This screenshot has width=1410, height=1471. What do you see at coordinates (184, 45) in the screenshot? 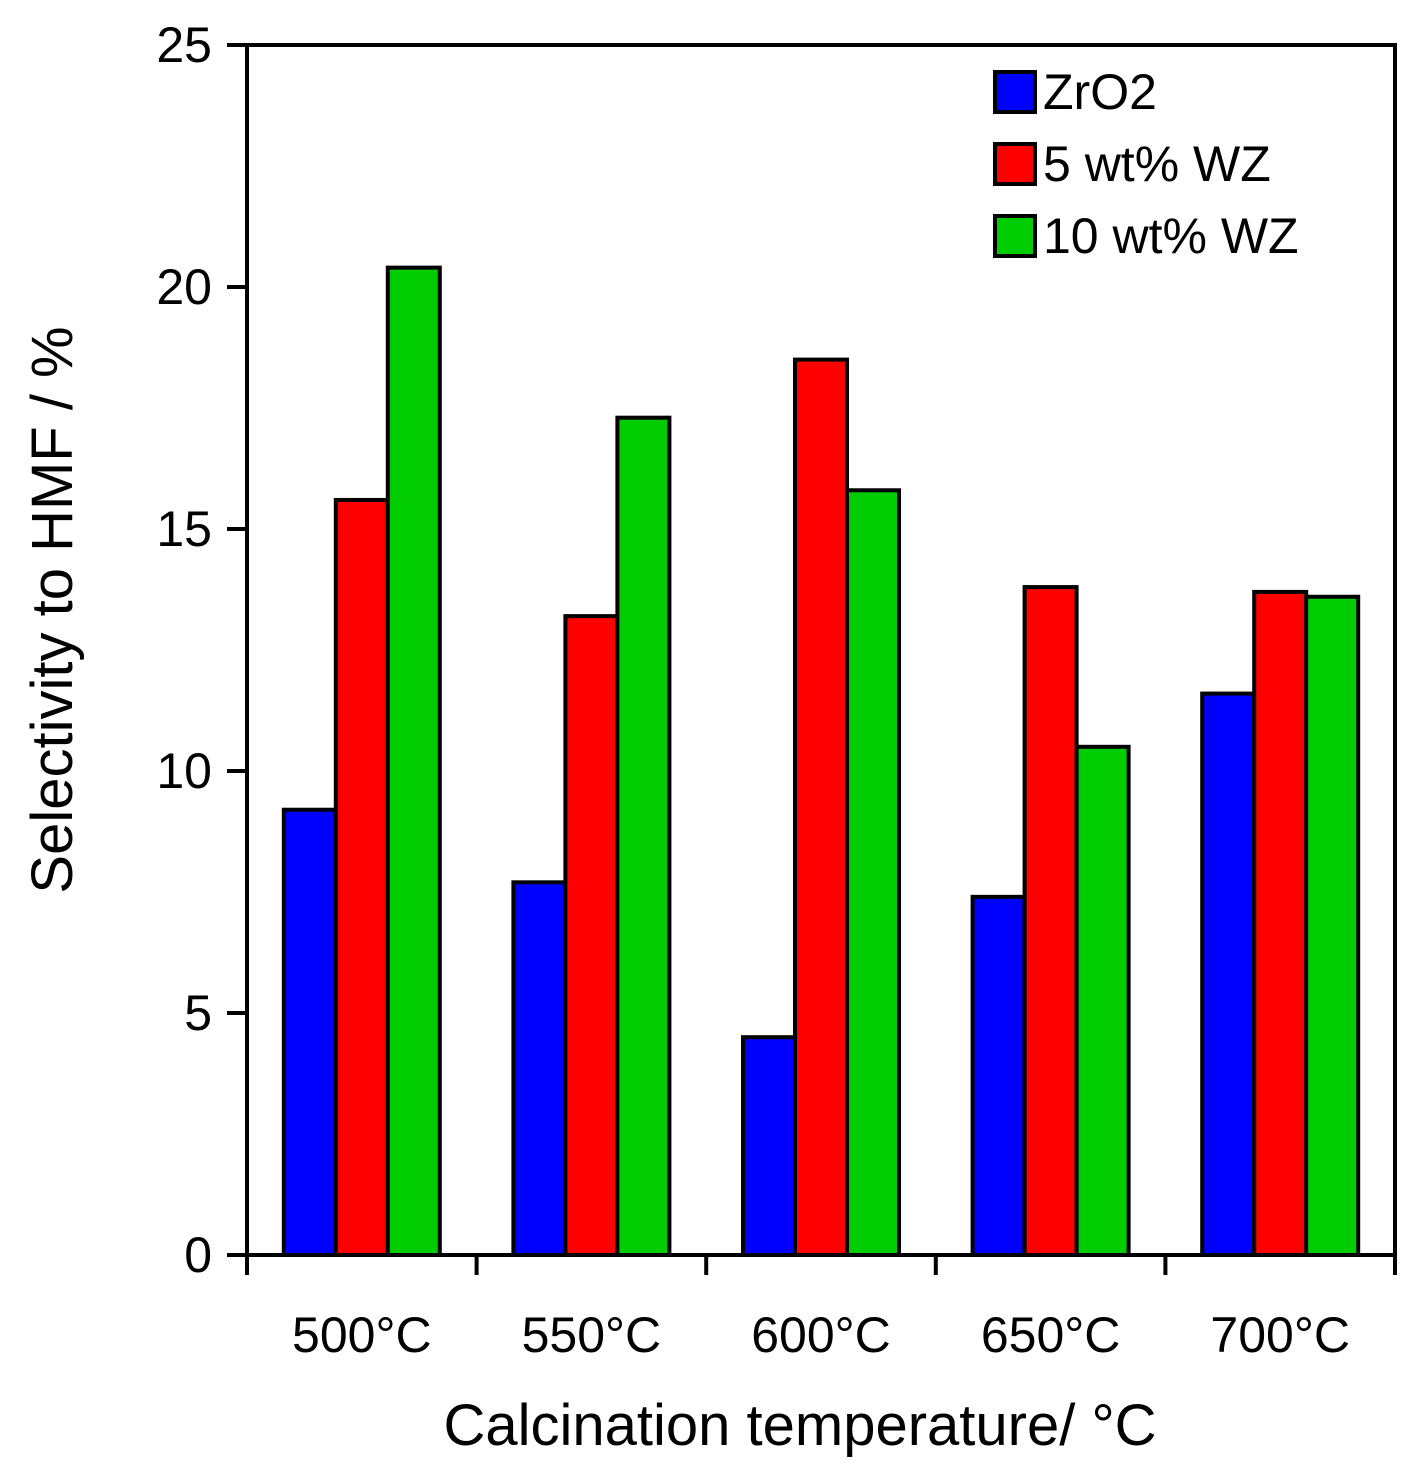
I see `y-tick-label: 25` at bounding box center [184, 45].